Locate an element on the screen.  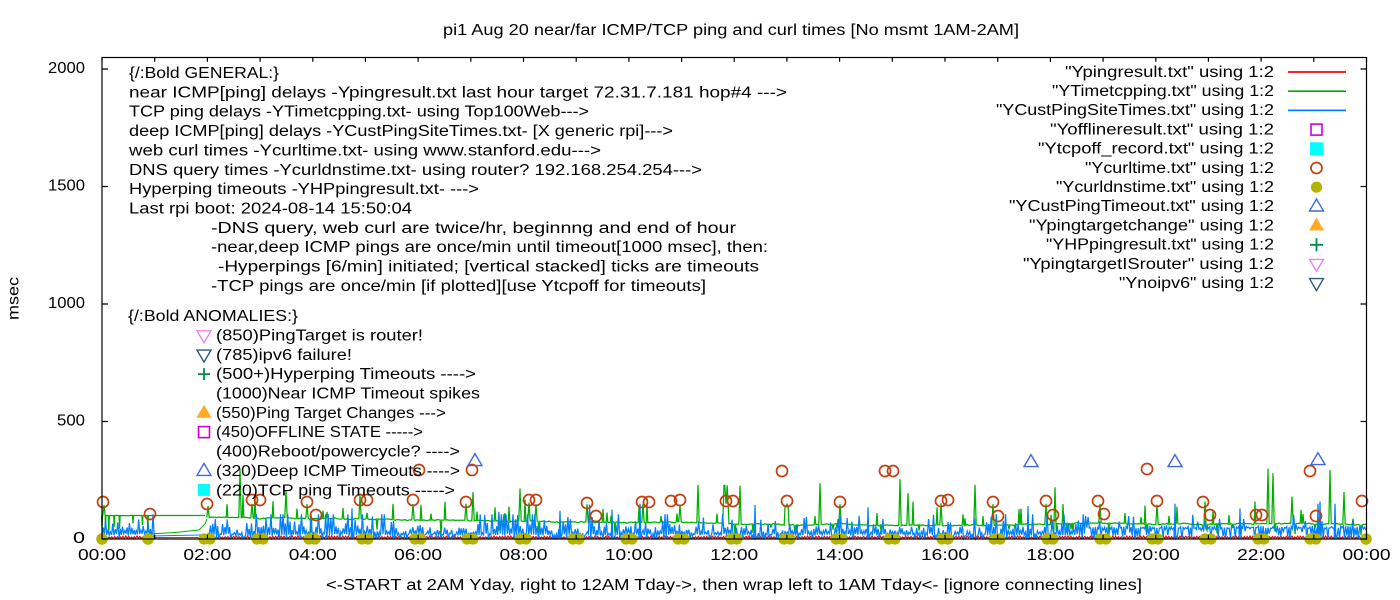
svg-text:"YpingtargetISrouter" using 1:: "YpingtargetISrouter" using 1:2 is located at coordinates (1148, 264).